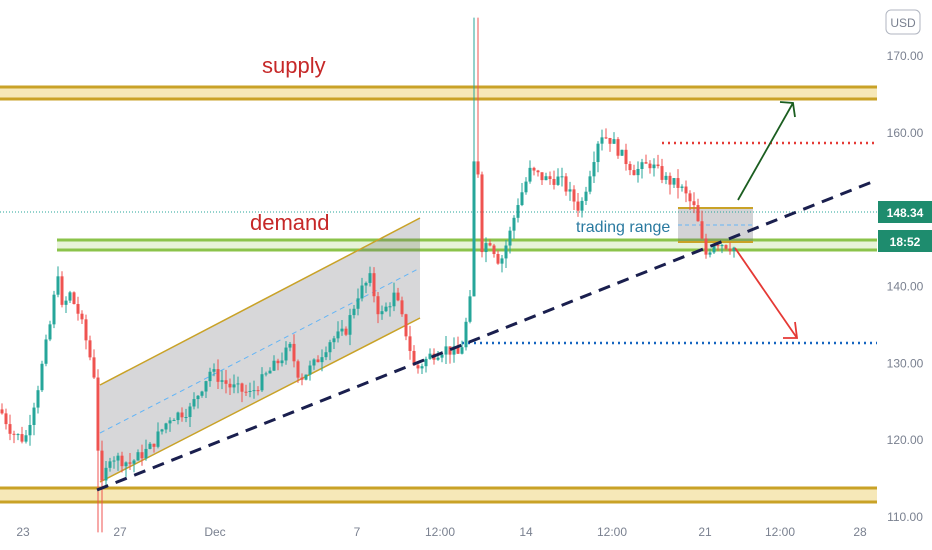 The height and width of the screenshot is (550, 932). Describe the element at coordinates (438, 495) in the screenshot. I see `base-zone-fill` at that location.